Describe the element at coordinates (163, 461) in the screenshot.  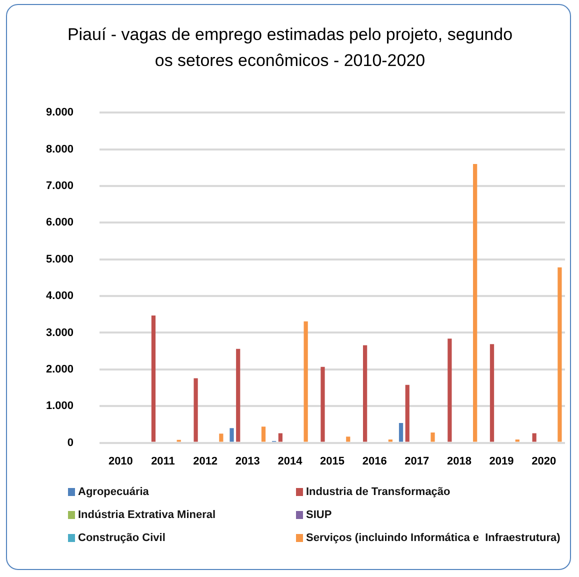
I see `x-tick-label: 2011` at that location.